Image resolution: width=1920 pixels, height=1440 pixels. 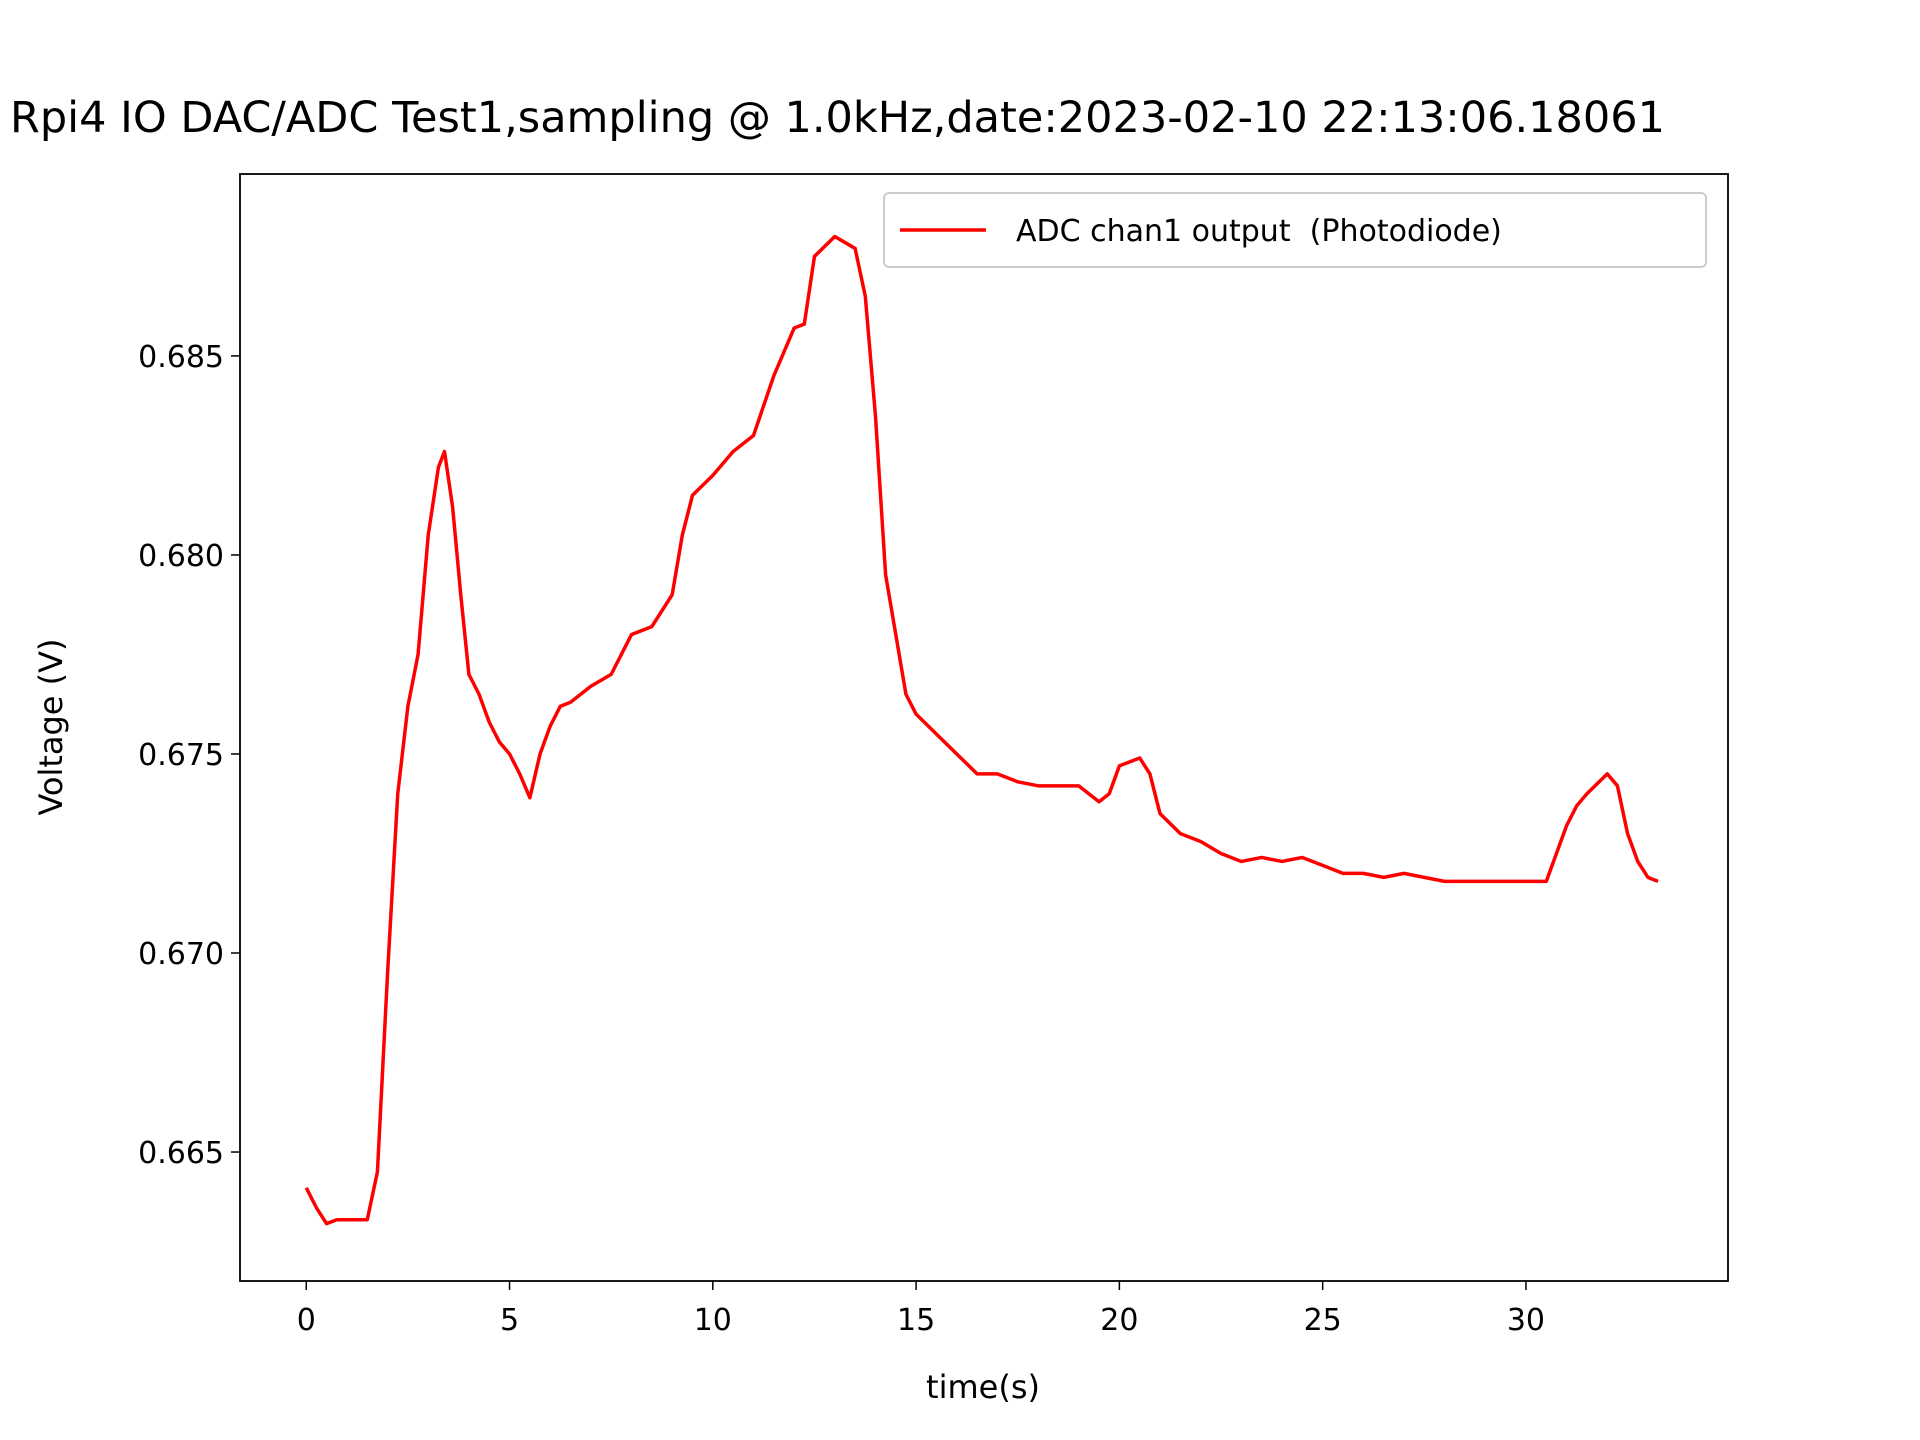 What do you see at coordinates (1526, 1320) in the screenshot?
I see `x-tick-label: 30` at bounding box center [1526, 1320].